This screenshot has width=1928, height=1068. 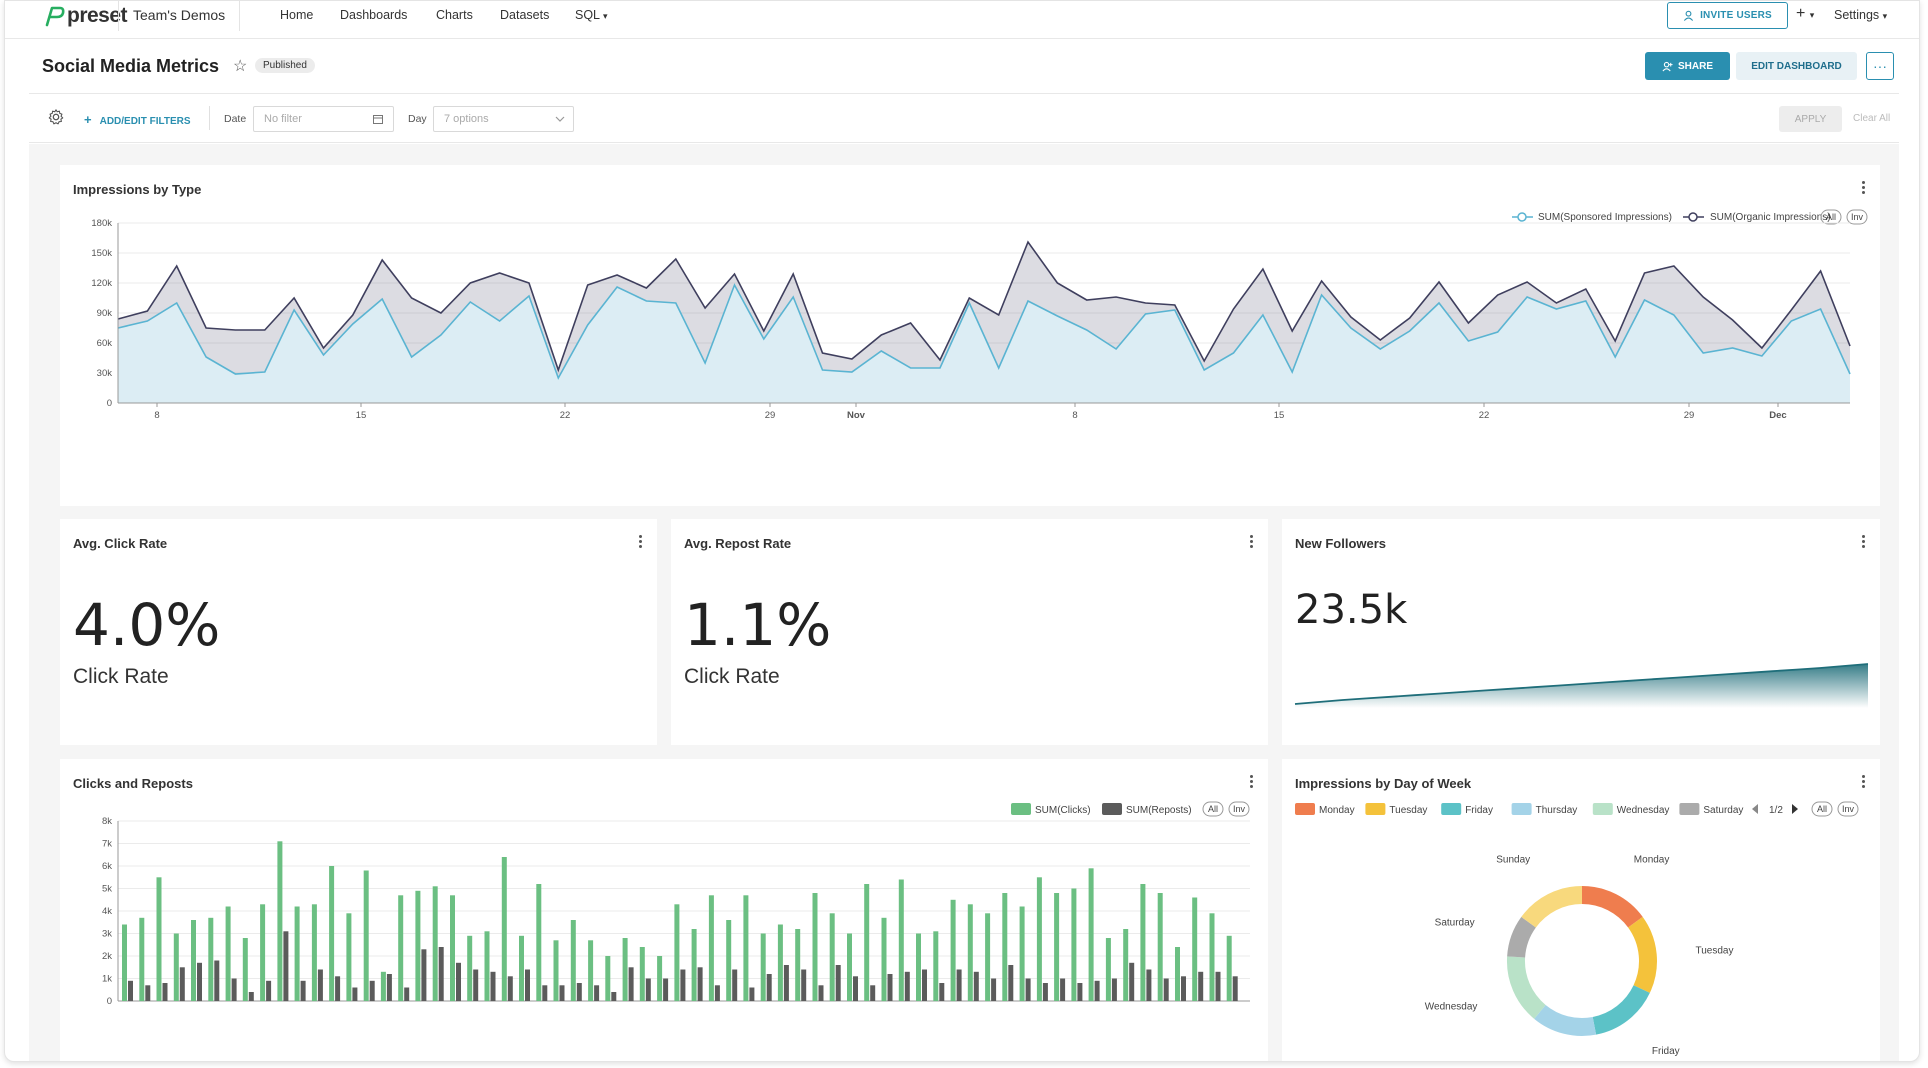 What do you see at coordinates (1130, 809) in the screenshot?
I see `clicks-legend: SUM(Clicks) SUM(Reposts) All Inv` at bounding box center [1130, 809].